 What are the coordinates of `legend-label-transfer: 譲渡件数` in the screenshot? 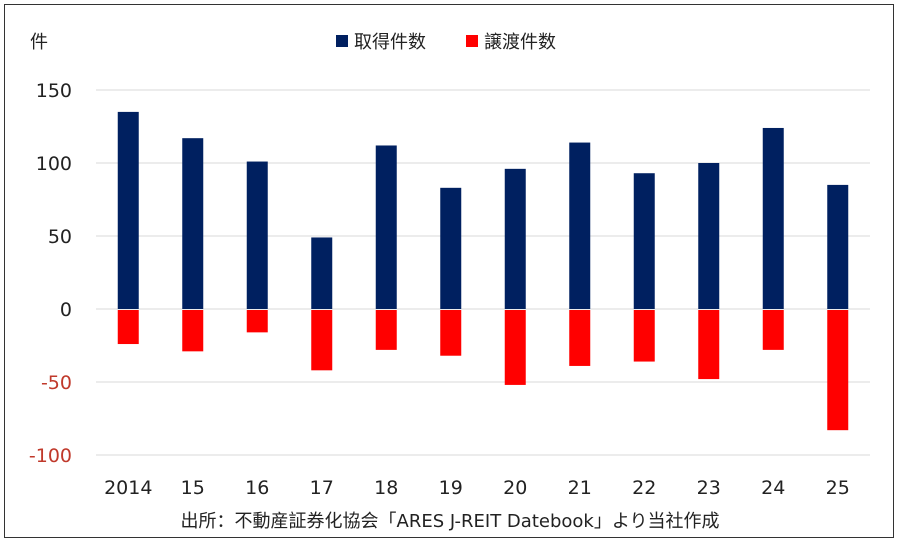 It's located at (520, 42).